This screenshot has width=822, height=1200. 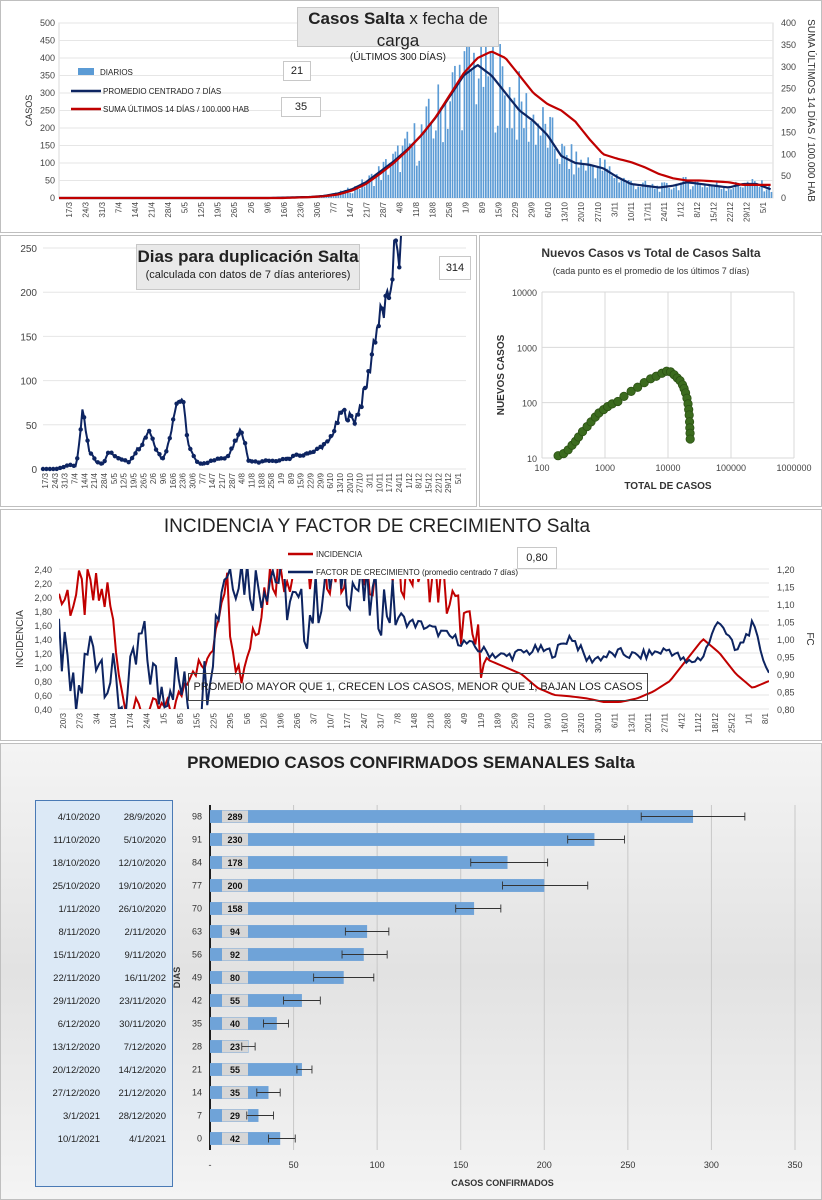 I want to click on week-start-date: 7/12/2020, so click(x=144, y=1047).